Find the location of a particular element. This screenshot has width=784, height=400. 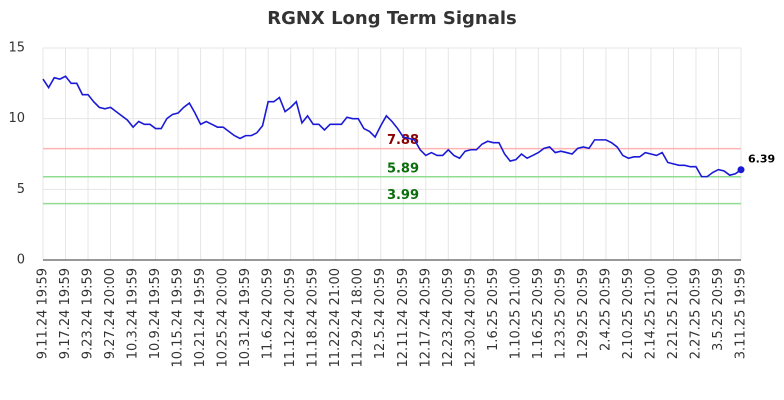

x-tick-label: 2.27.25 20:59 is located at coordinates (695, 313).